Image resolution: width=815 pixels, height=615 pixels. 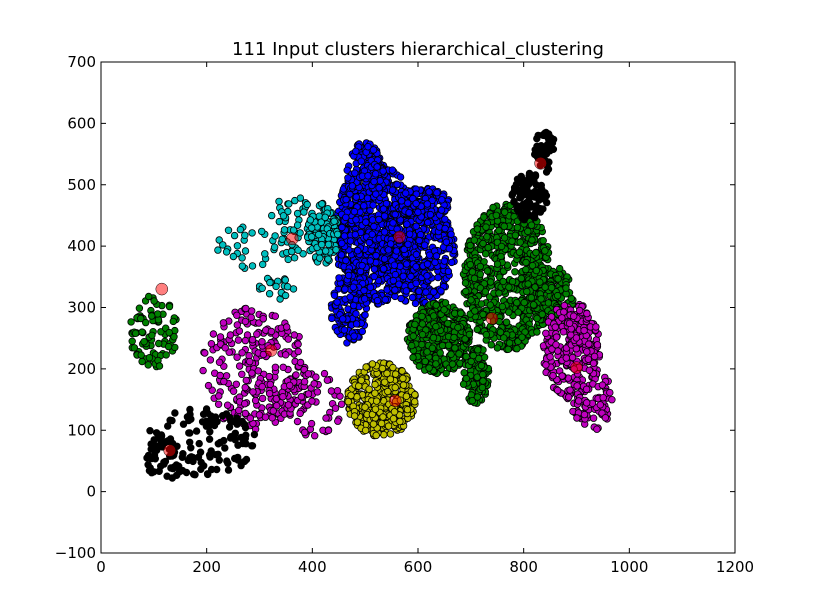 What do you see at coordinates (629, 567) in the screenshot?
I see `x-tick-label: 1000` at bounding box center [629, 567].